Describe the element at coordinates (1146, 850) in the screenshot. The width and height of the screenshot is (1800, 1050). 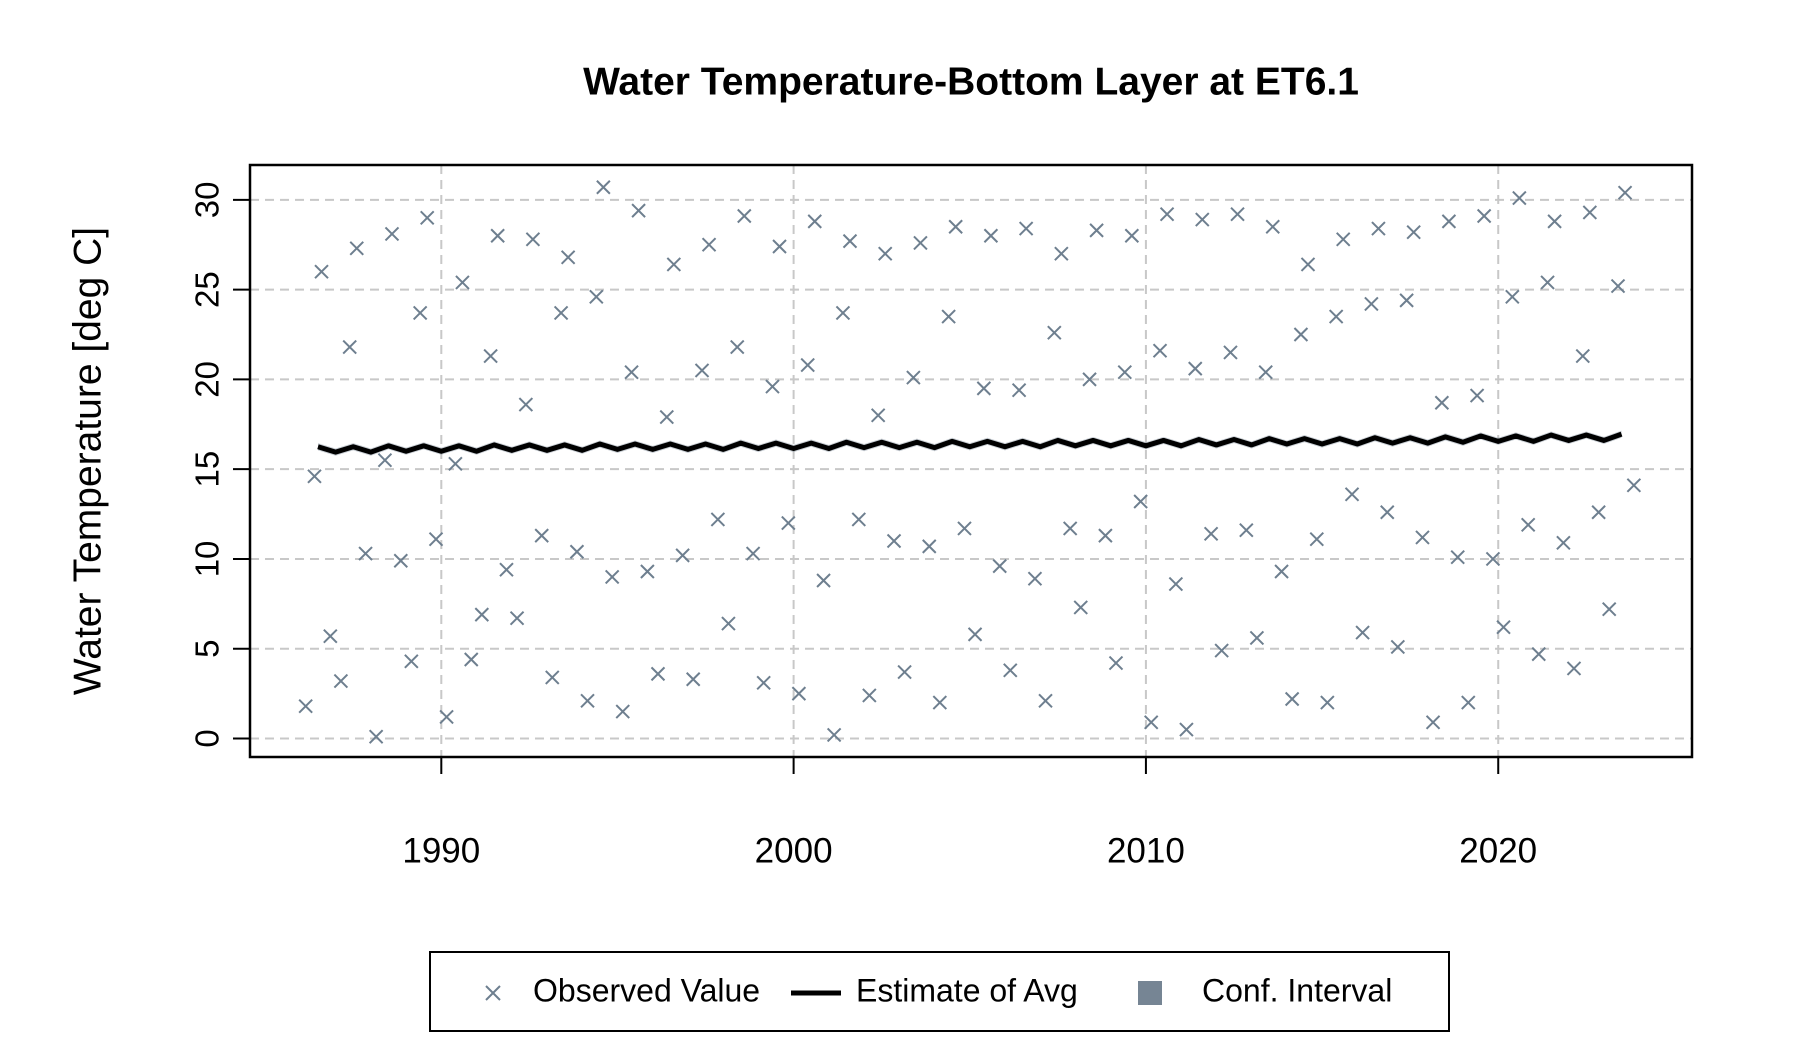
I see `x-tick-label: 2010` at that location.